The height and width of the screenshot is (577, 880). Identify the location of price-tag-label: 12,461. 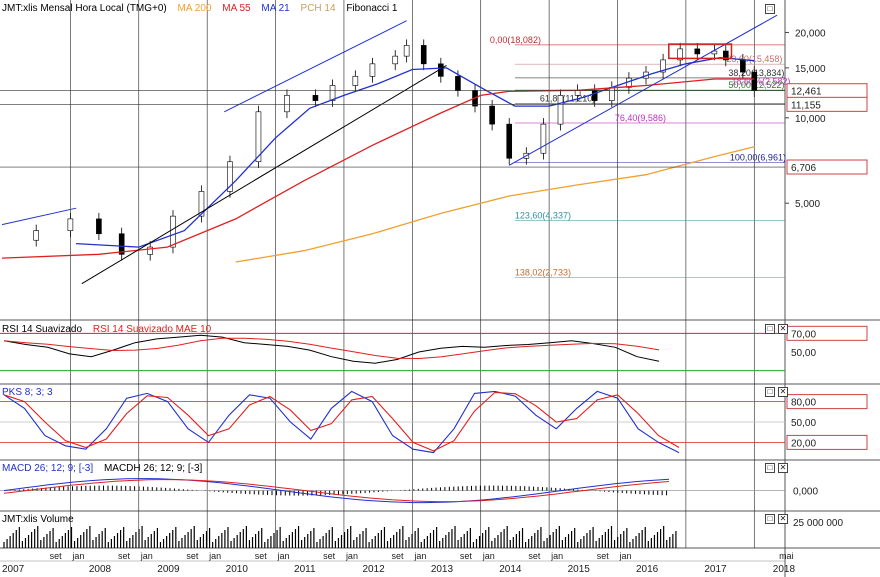
(806, 92).